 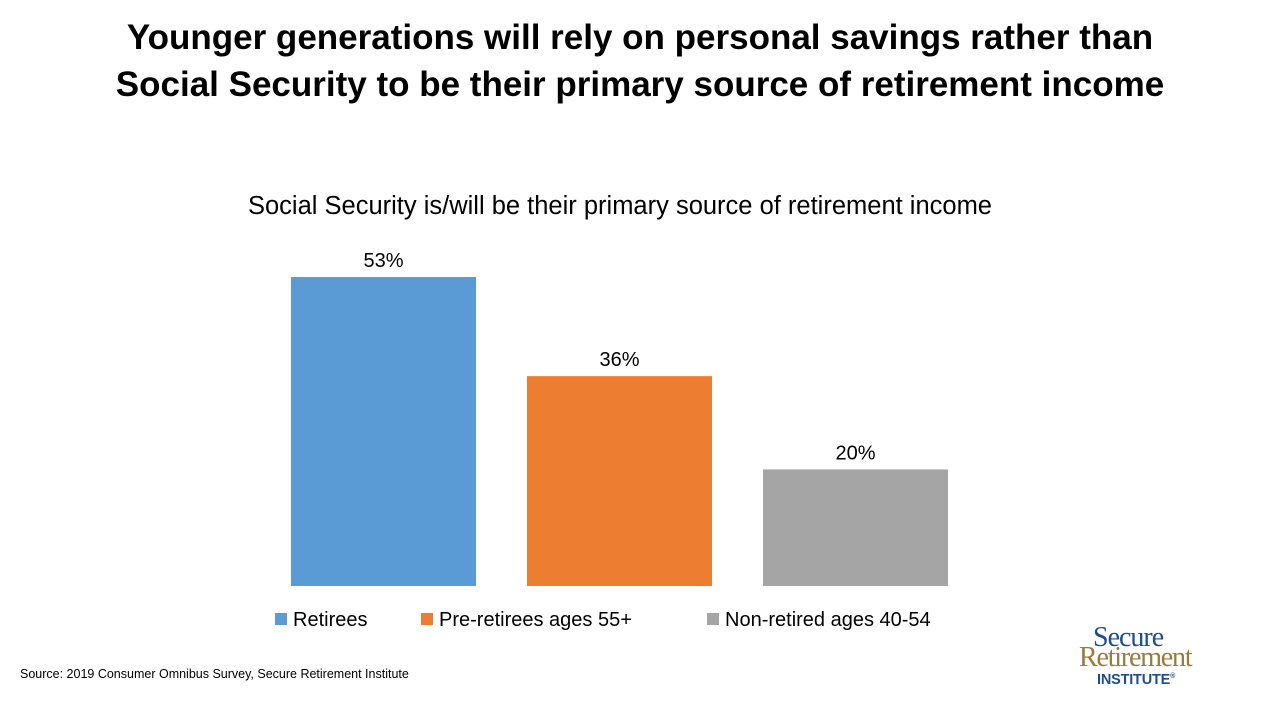 What do you see at coordinates (383, 261) in the screenshot?
I see `data-label-1: 53%` at bounding box center [383, 261].